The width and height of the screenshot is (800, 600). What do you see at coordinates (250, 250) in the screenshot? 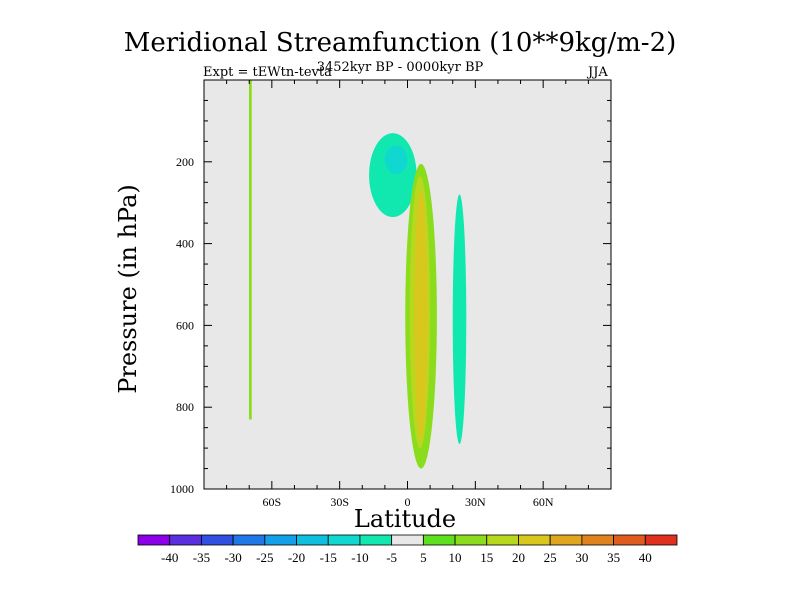
I see `sh-positive-strip` at bounding box center [250, 250].